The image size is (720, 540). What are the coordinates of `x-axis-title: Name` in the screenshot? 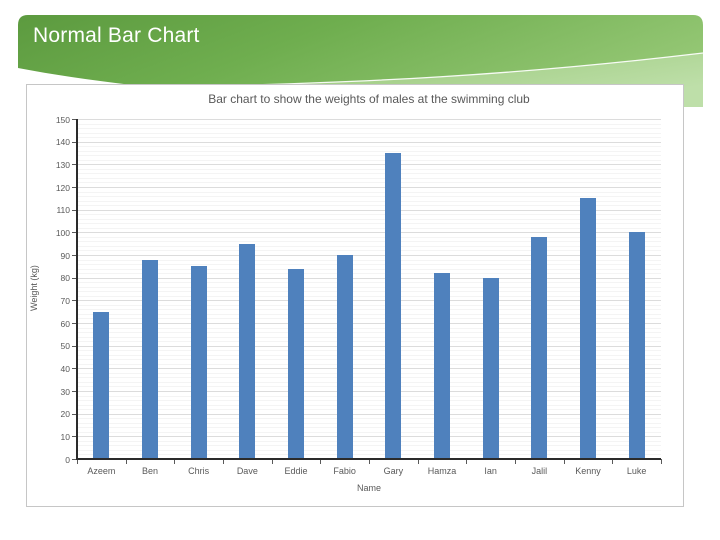 It's located at (368, 488).